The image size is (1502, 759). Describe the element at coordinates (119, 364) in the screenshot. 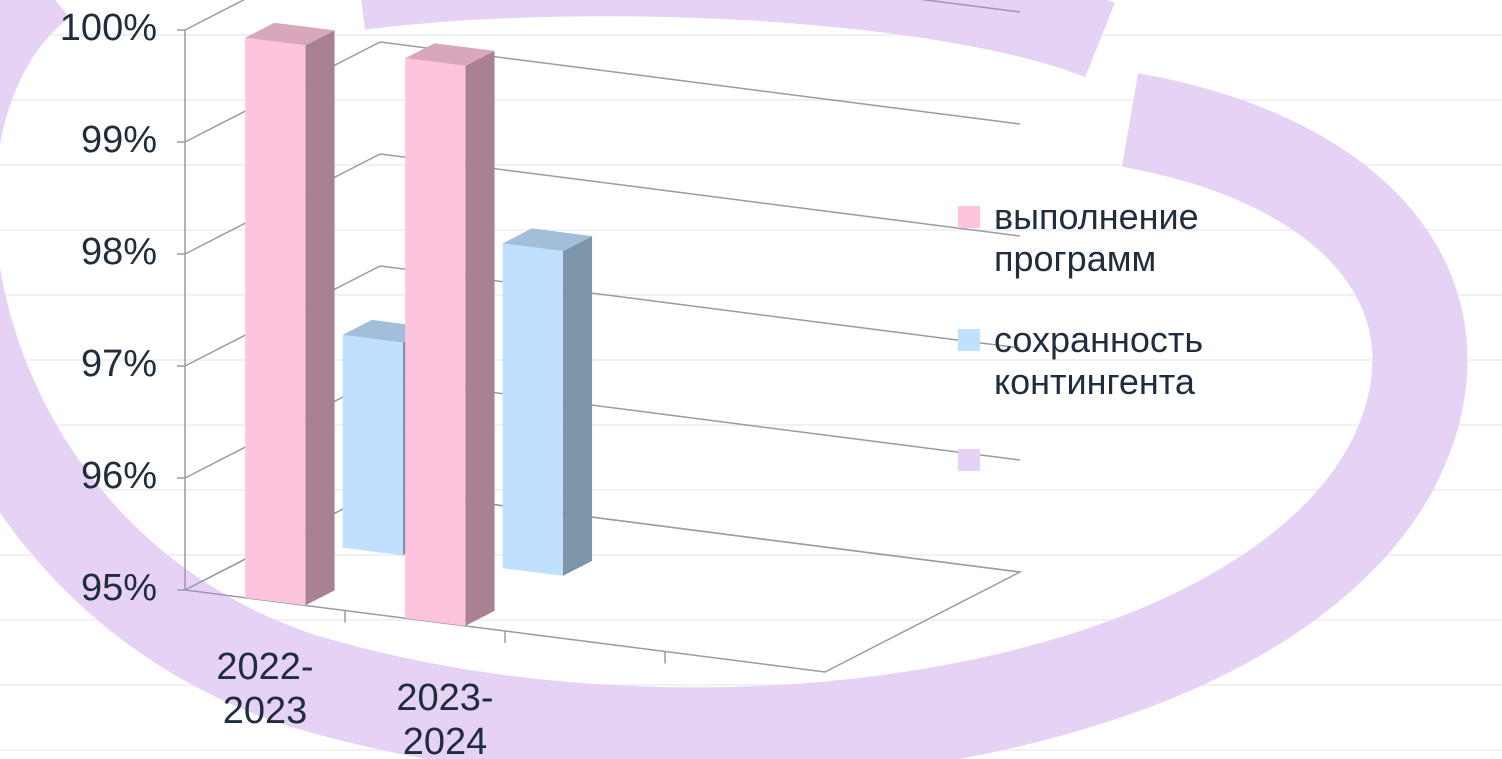

I see `y-tick-label: 97%` at that location.